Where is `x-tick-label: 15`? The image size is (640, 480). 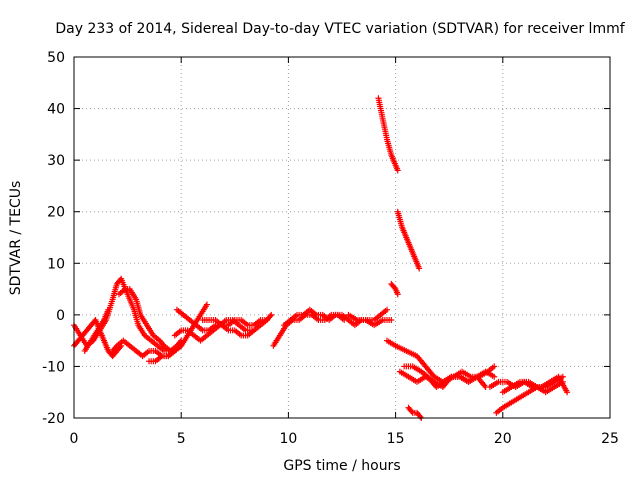
x-tick-label: 15 is located at coordinates (396, 439).